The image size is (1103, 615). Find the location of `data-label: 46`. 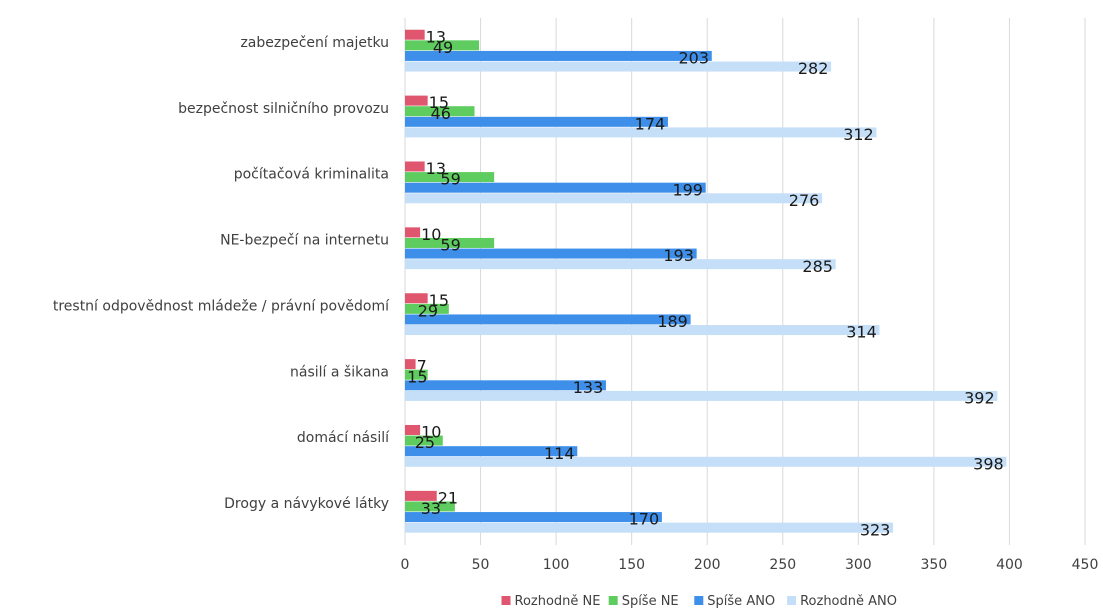

data-label: 46 is located at coordinates (441, 113).